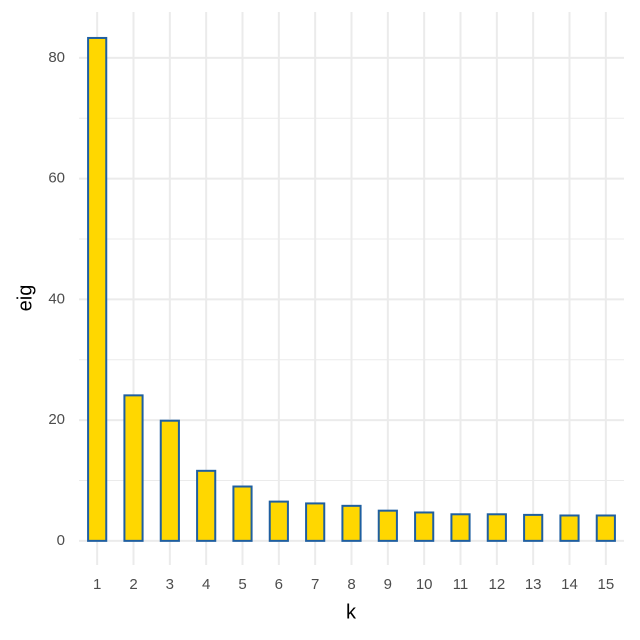 The image size is (640, 640). I want to click on x-tick-label: 1, so click(97, 584).